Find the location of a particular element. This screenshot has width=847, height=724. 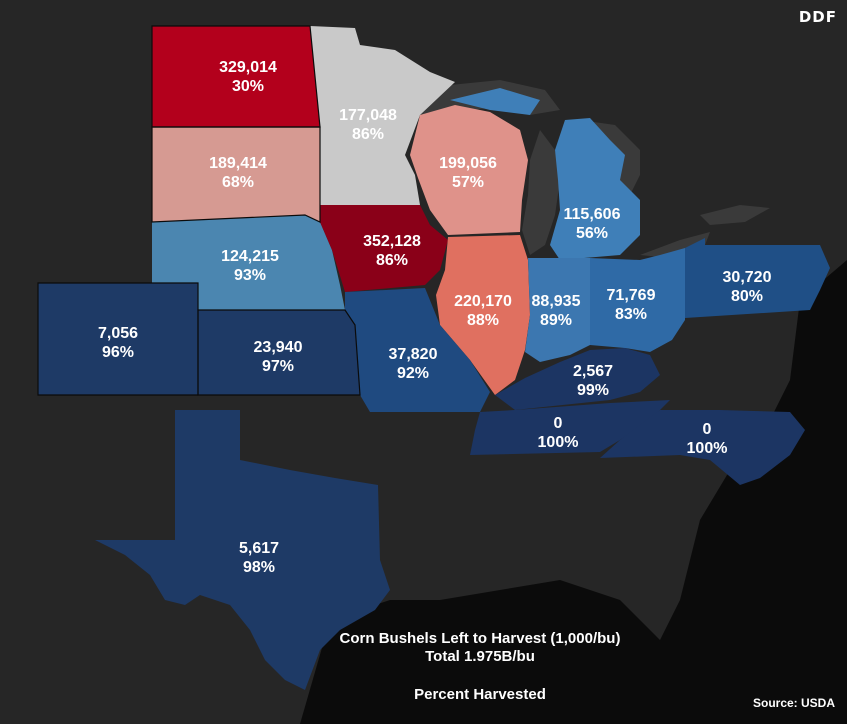

lake-erie is located at coordinates (675, 245).